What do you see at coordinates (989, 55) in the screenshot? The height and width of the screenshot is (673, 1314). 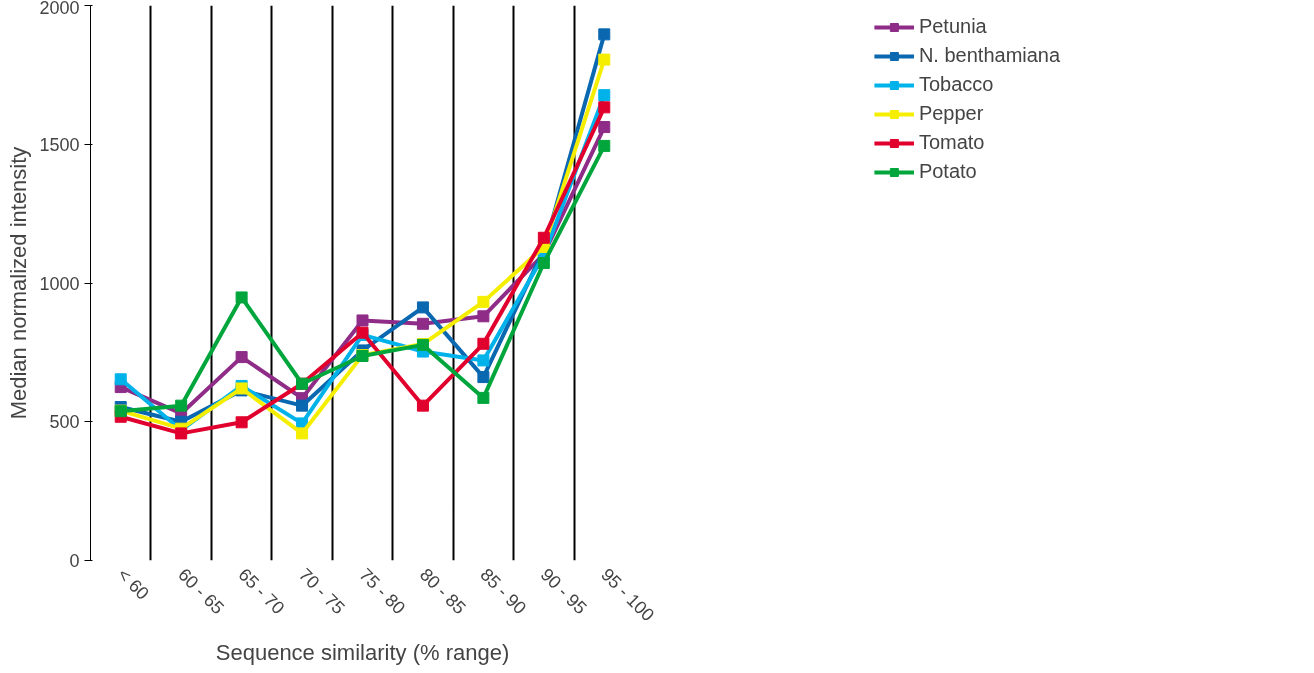 I see `legend-label: N. benthamiana` at bounding box center [989, 55].